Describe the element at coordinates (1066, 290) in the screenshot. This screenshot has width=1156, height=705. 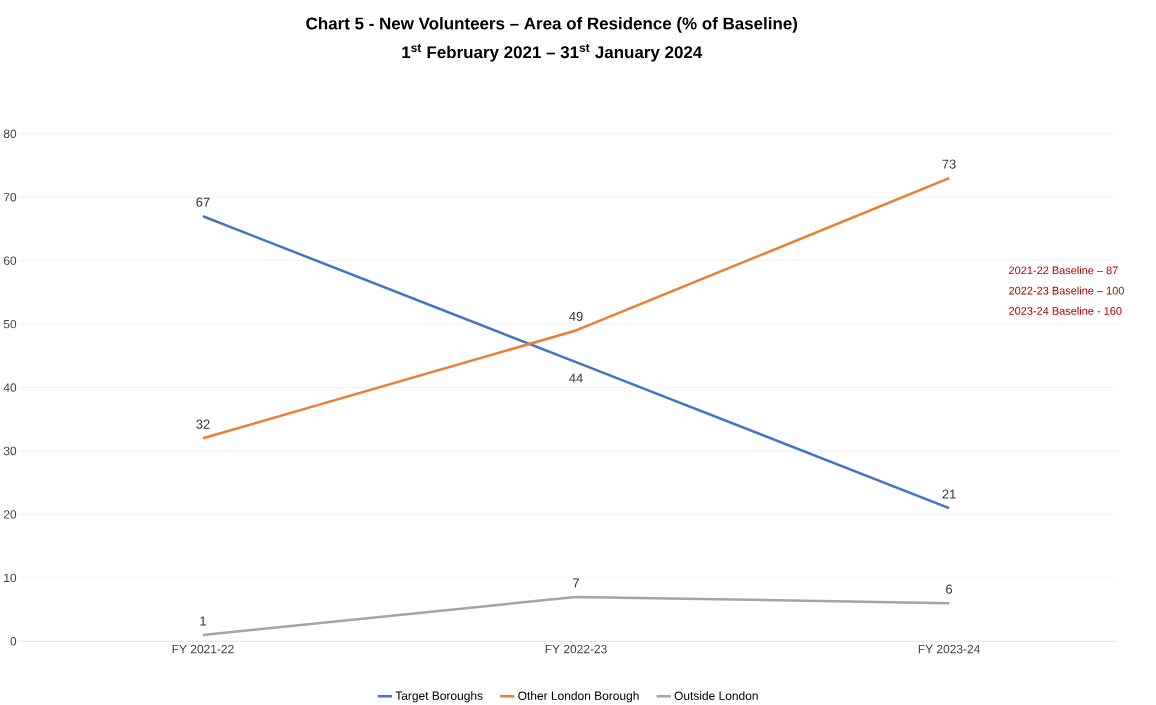
I see `annotation: 2022-23 Baseline – 100` at that location.